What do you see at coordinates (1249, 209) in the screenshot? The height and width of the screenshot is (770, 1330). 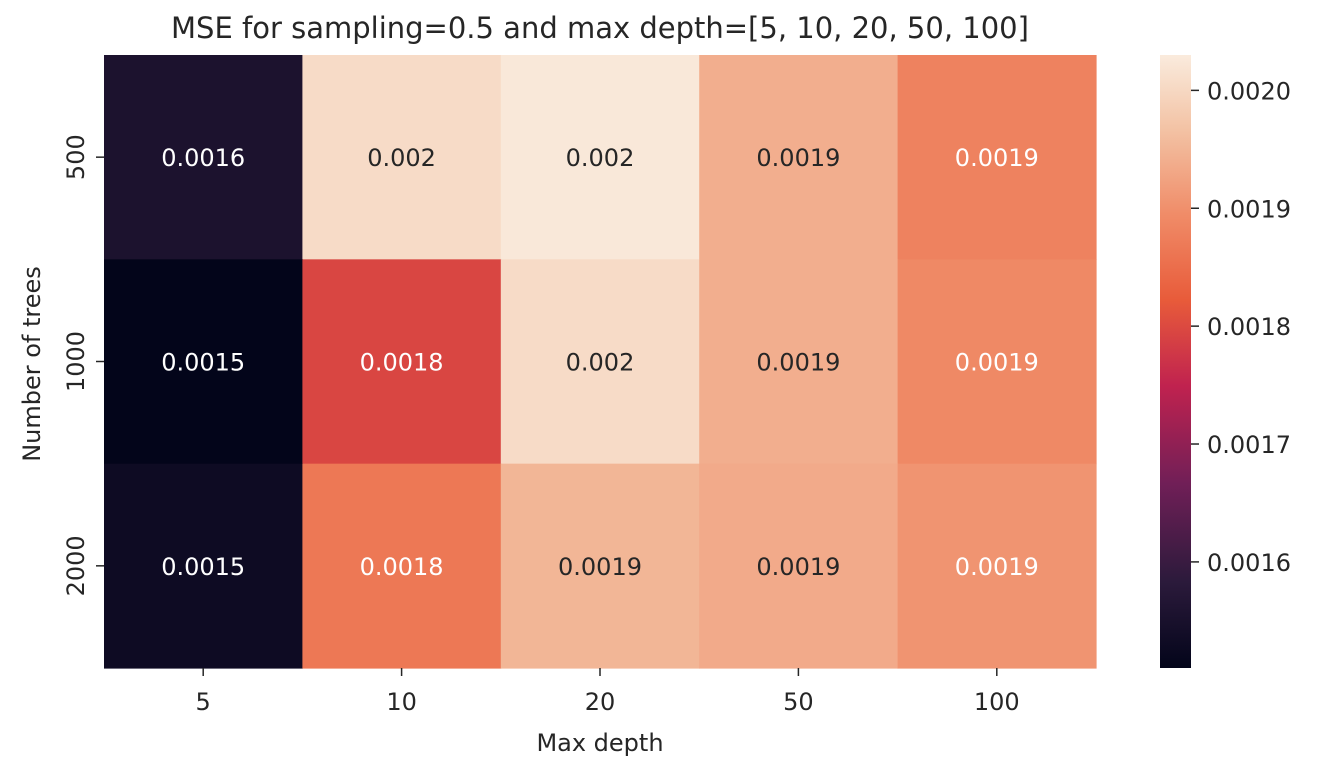 I see `colorbar-tick-label: 0.0019` at bounding box center [1249, 209].